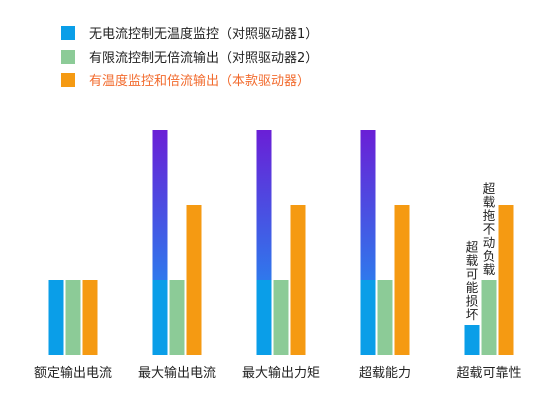 This screenshot has height=400, width=550. I want to click on category-labels: 额定输出电流 最大输出电流 最大输出力矩 超载能力 超载可靠性, so click(278, 373).